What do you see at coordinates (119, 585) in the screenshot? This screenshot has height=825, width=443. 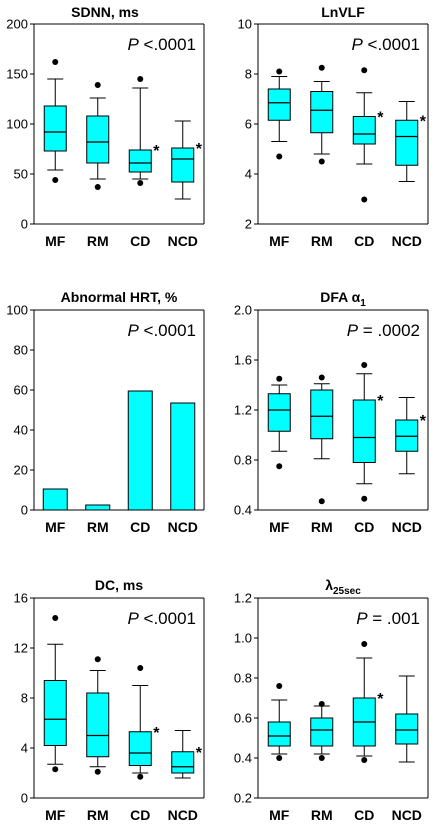 I see `panel-title-text: DC, ms` at bounding box center [119, 585].